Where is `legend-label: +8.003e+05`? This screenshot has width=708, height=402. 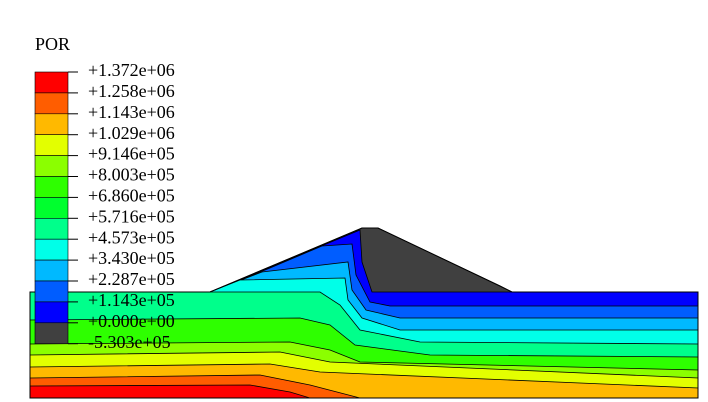
legend-label: +8.003e+05 is located at coordinates (131, 175).